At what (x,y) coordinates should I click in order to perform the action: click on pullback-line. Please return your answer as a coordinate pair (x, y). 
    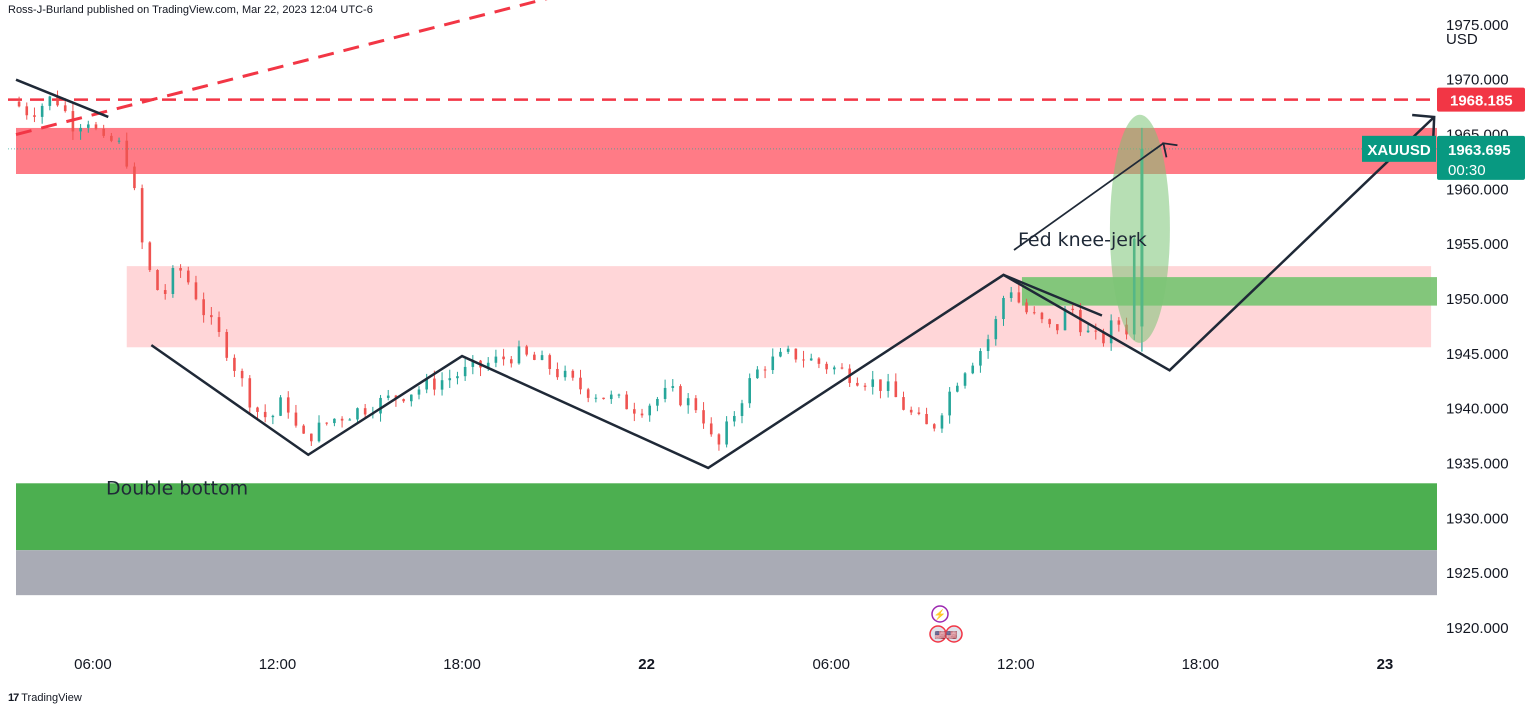
    Looking at the image, I should click on (1053, 295).